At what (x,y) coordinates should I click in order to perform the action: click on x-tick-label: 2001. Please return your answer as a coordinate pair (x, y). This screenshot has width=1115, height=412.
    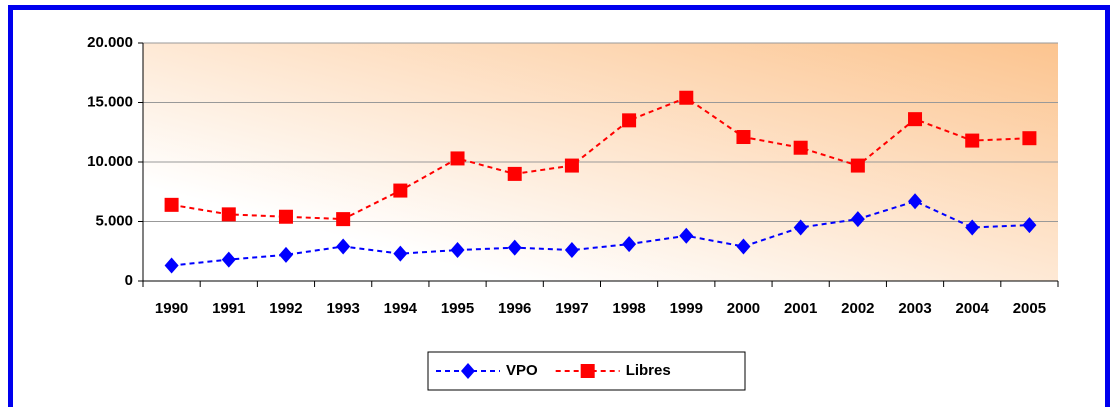
    Looking at the image, I should click on (800, 308).